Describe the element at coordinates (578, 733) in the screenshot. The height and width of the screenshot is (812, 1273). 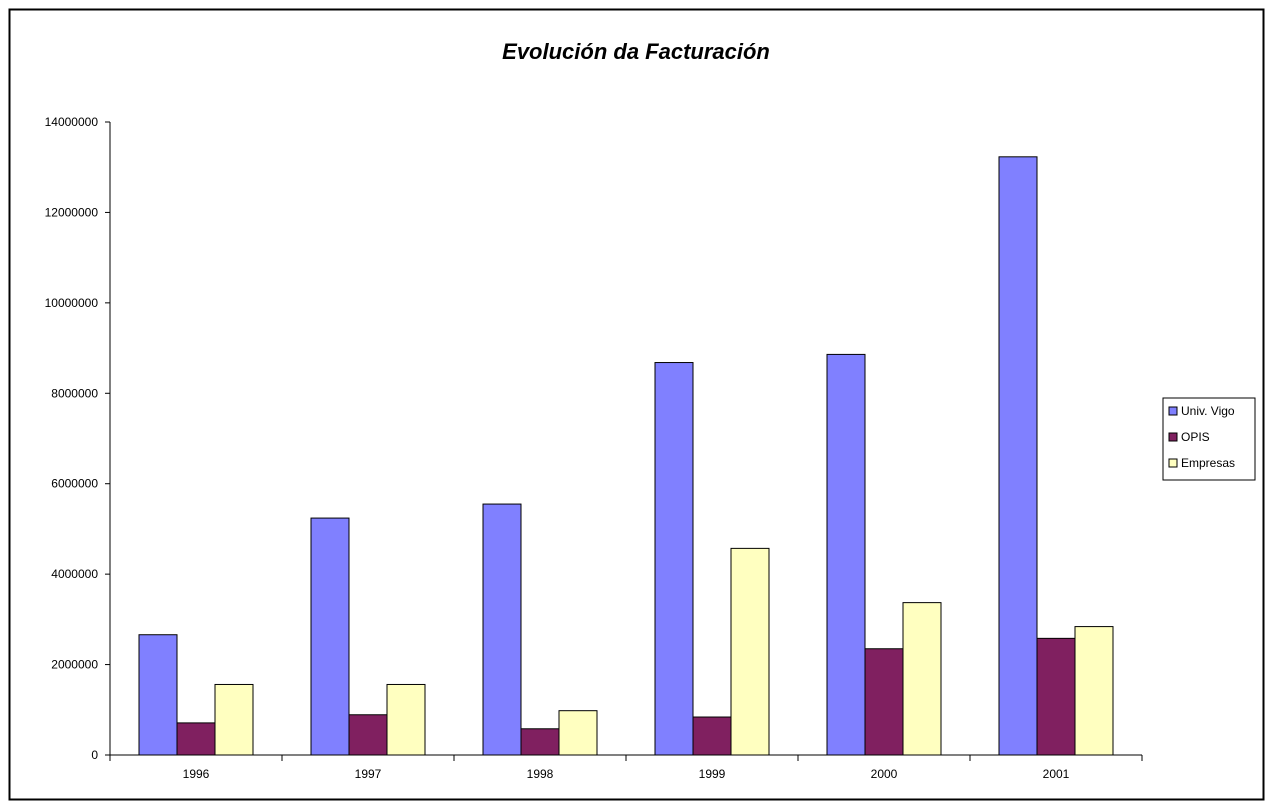
I see `bar-empresas-1998` at that location.